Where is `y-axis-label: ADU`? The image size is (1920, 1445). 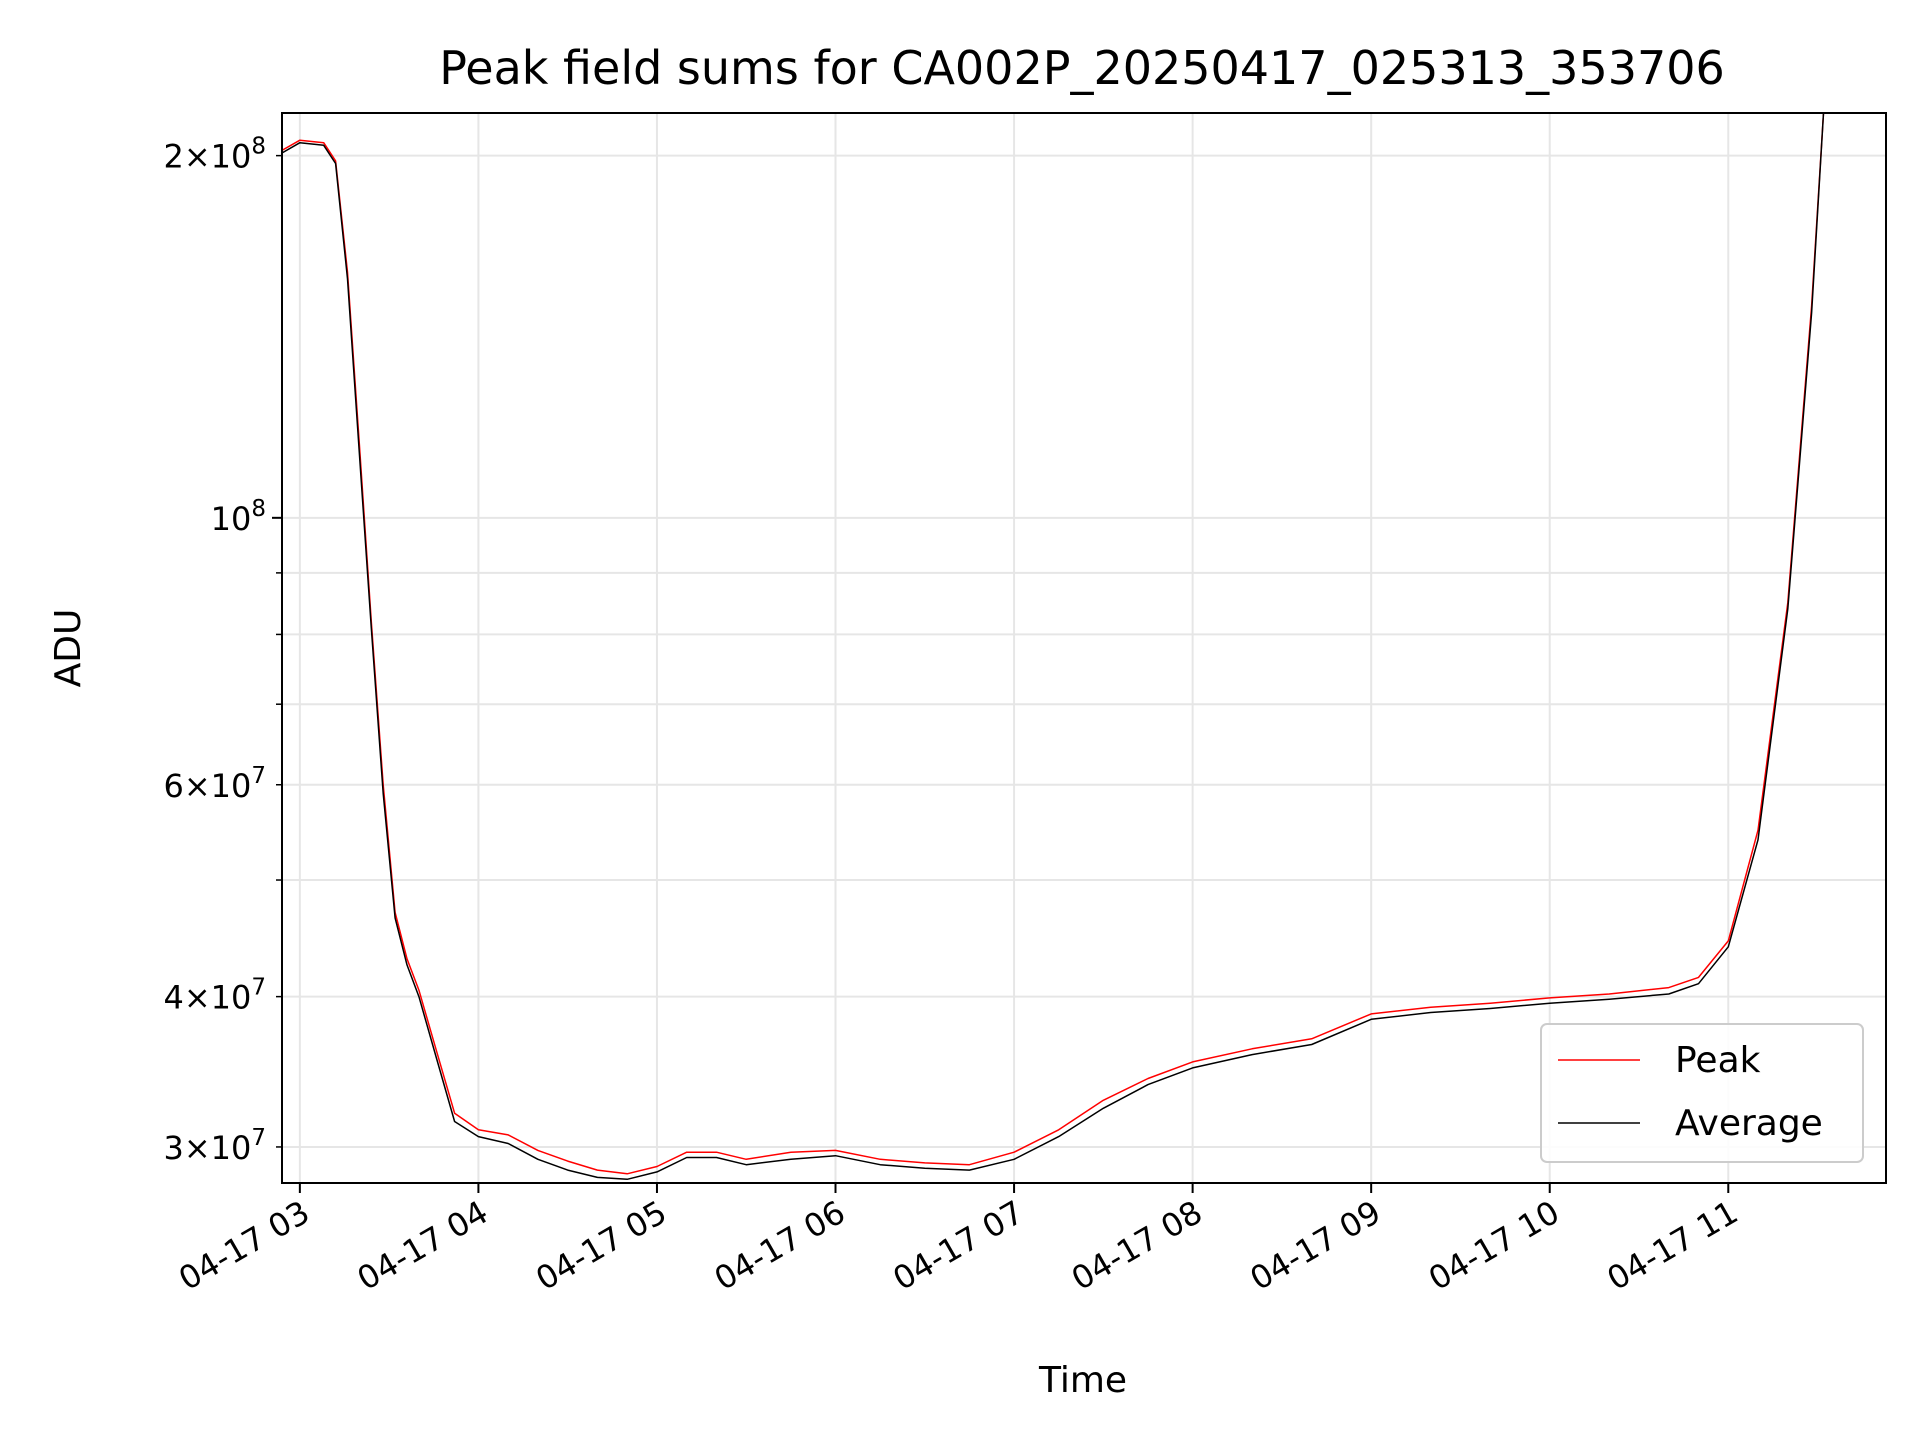
y-axis-label: ADU is located at coordinates (68, 648).